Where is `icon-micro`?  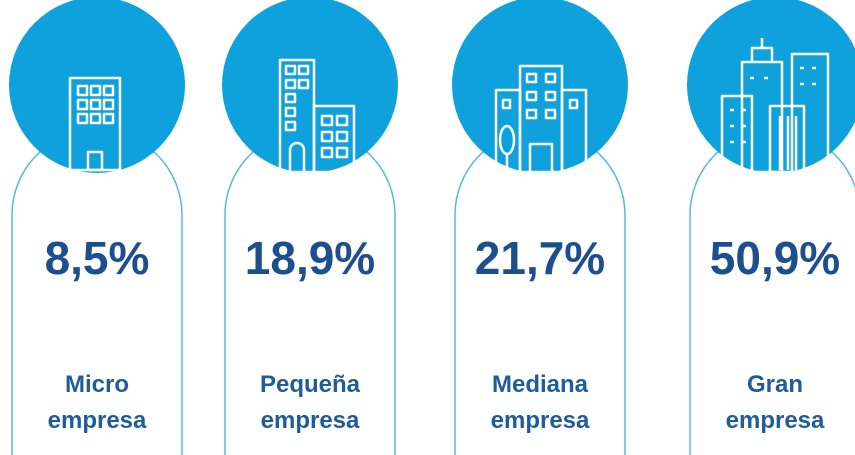 icon-micro is located at coordinates (95, 124).